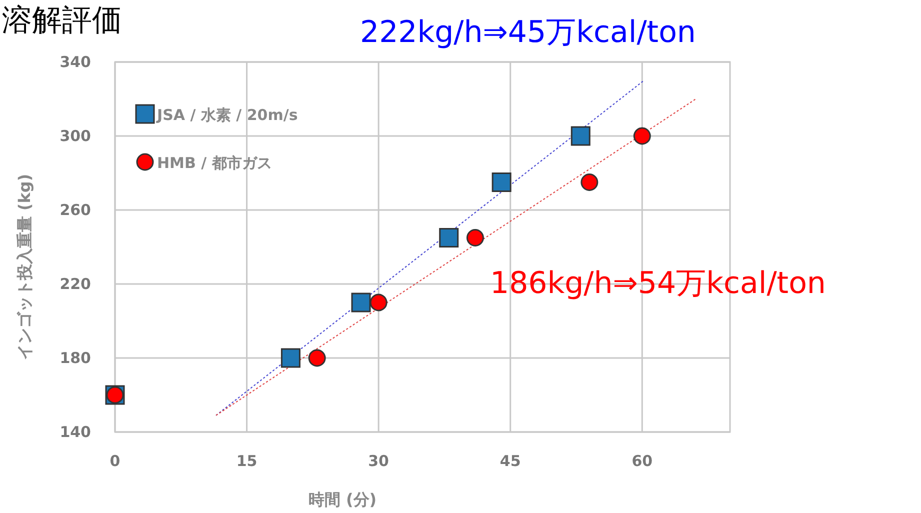 The width and height of the screenshot is (921, 513). Describe the element at coordinates (75, 136) in the screenshot. I see `y-tick-label: 300` at that location.